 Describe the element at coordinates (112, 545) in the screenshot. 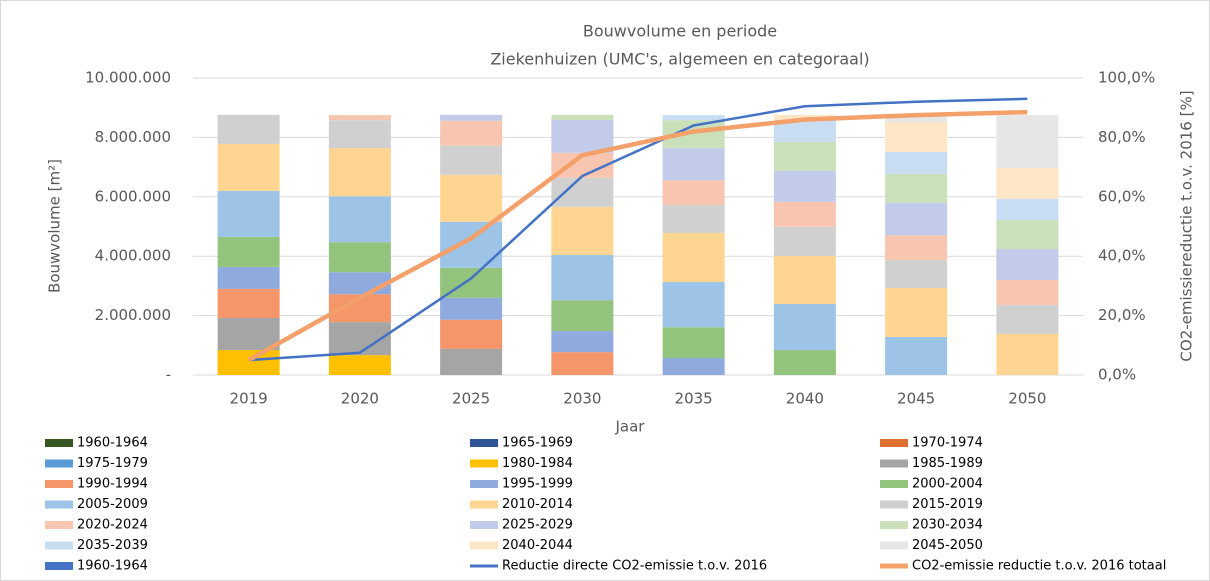

I see `legend-label: 2035-2039` at that location.